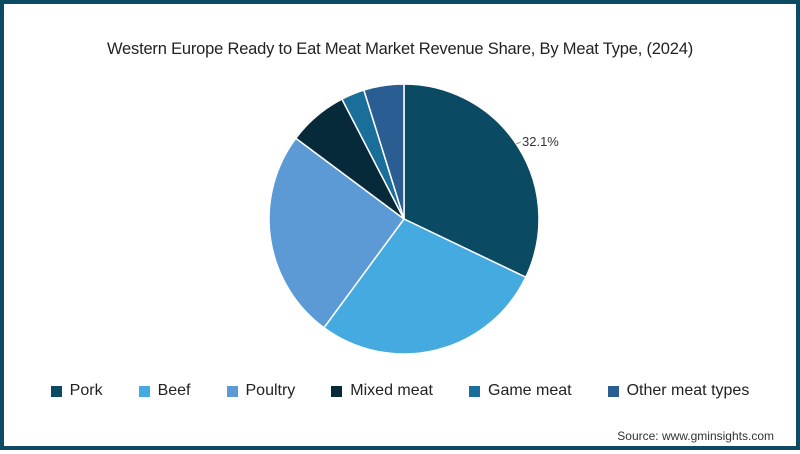 Image resolution: width=800 pixels, height=454 pixels. Describe the element at coordinates (86, 390) in the screenshot. I see `legend-label: Pork` at that location.